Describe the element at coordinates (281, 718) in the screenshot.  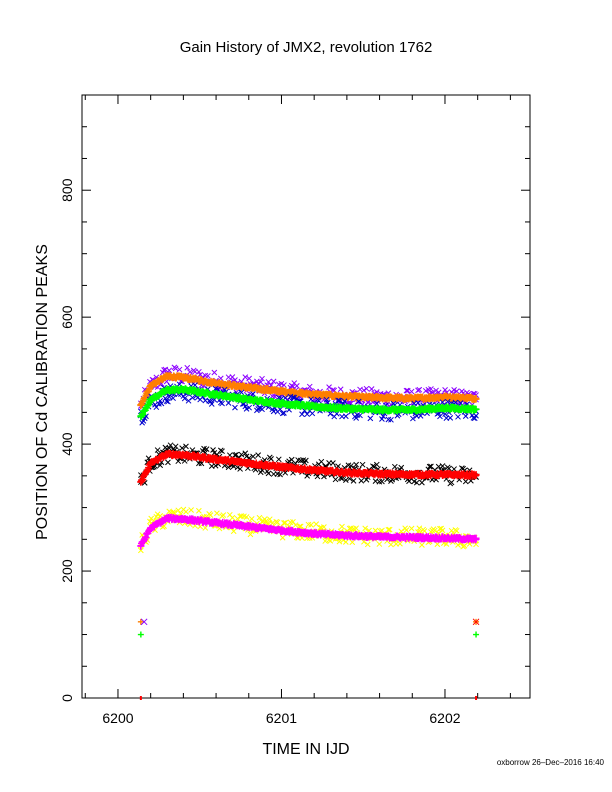
I see `x-tick-label: 6201` at that location.